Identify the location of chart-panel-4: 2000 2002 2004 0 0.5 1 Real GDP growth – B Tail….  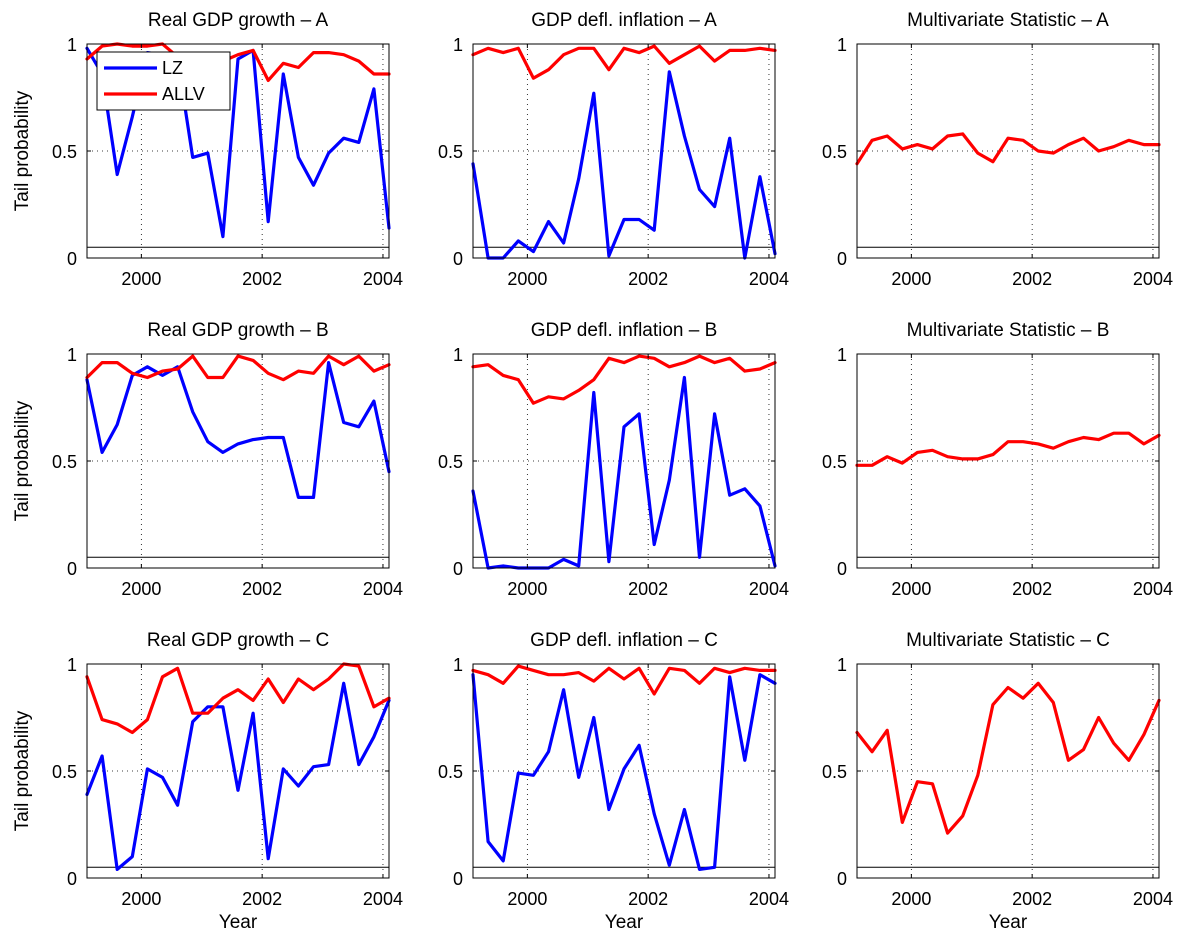
(207, 459).